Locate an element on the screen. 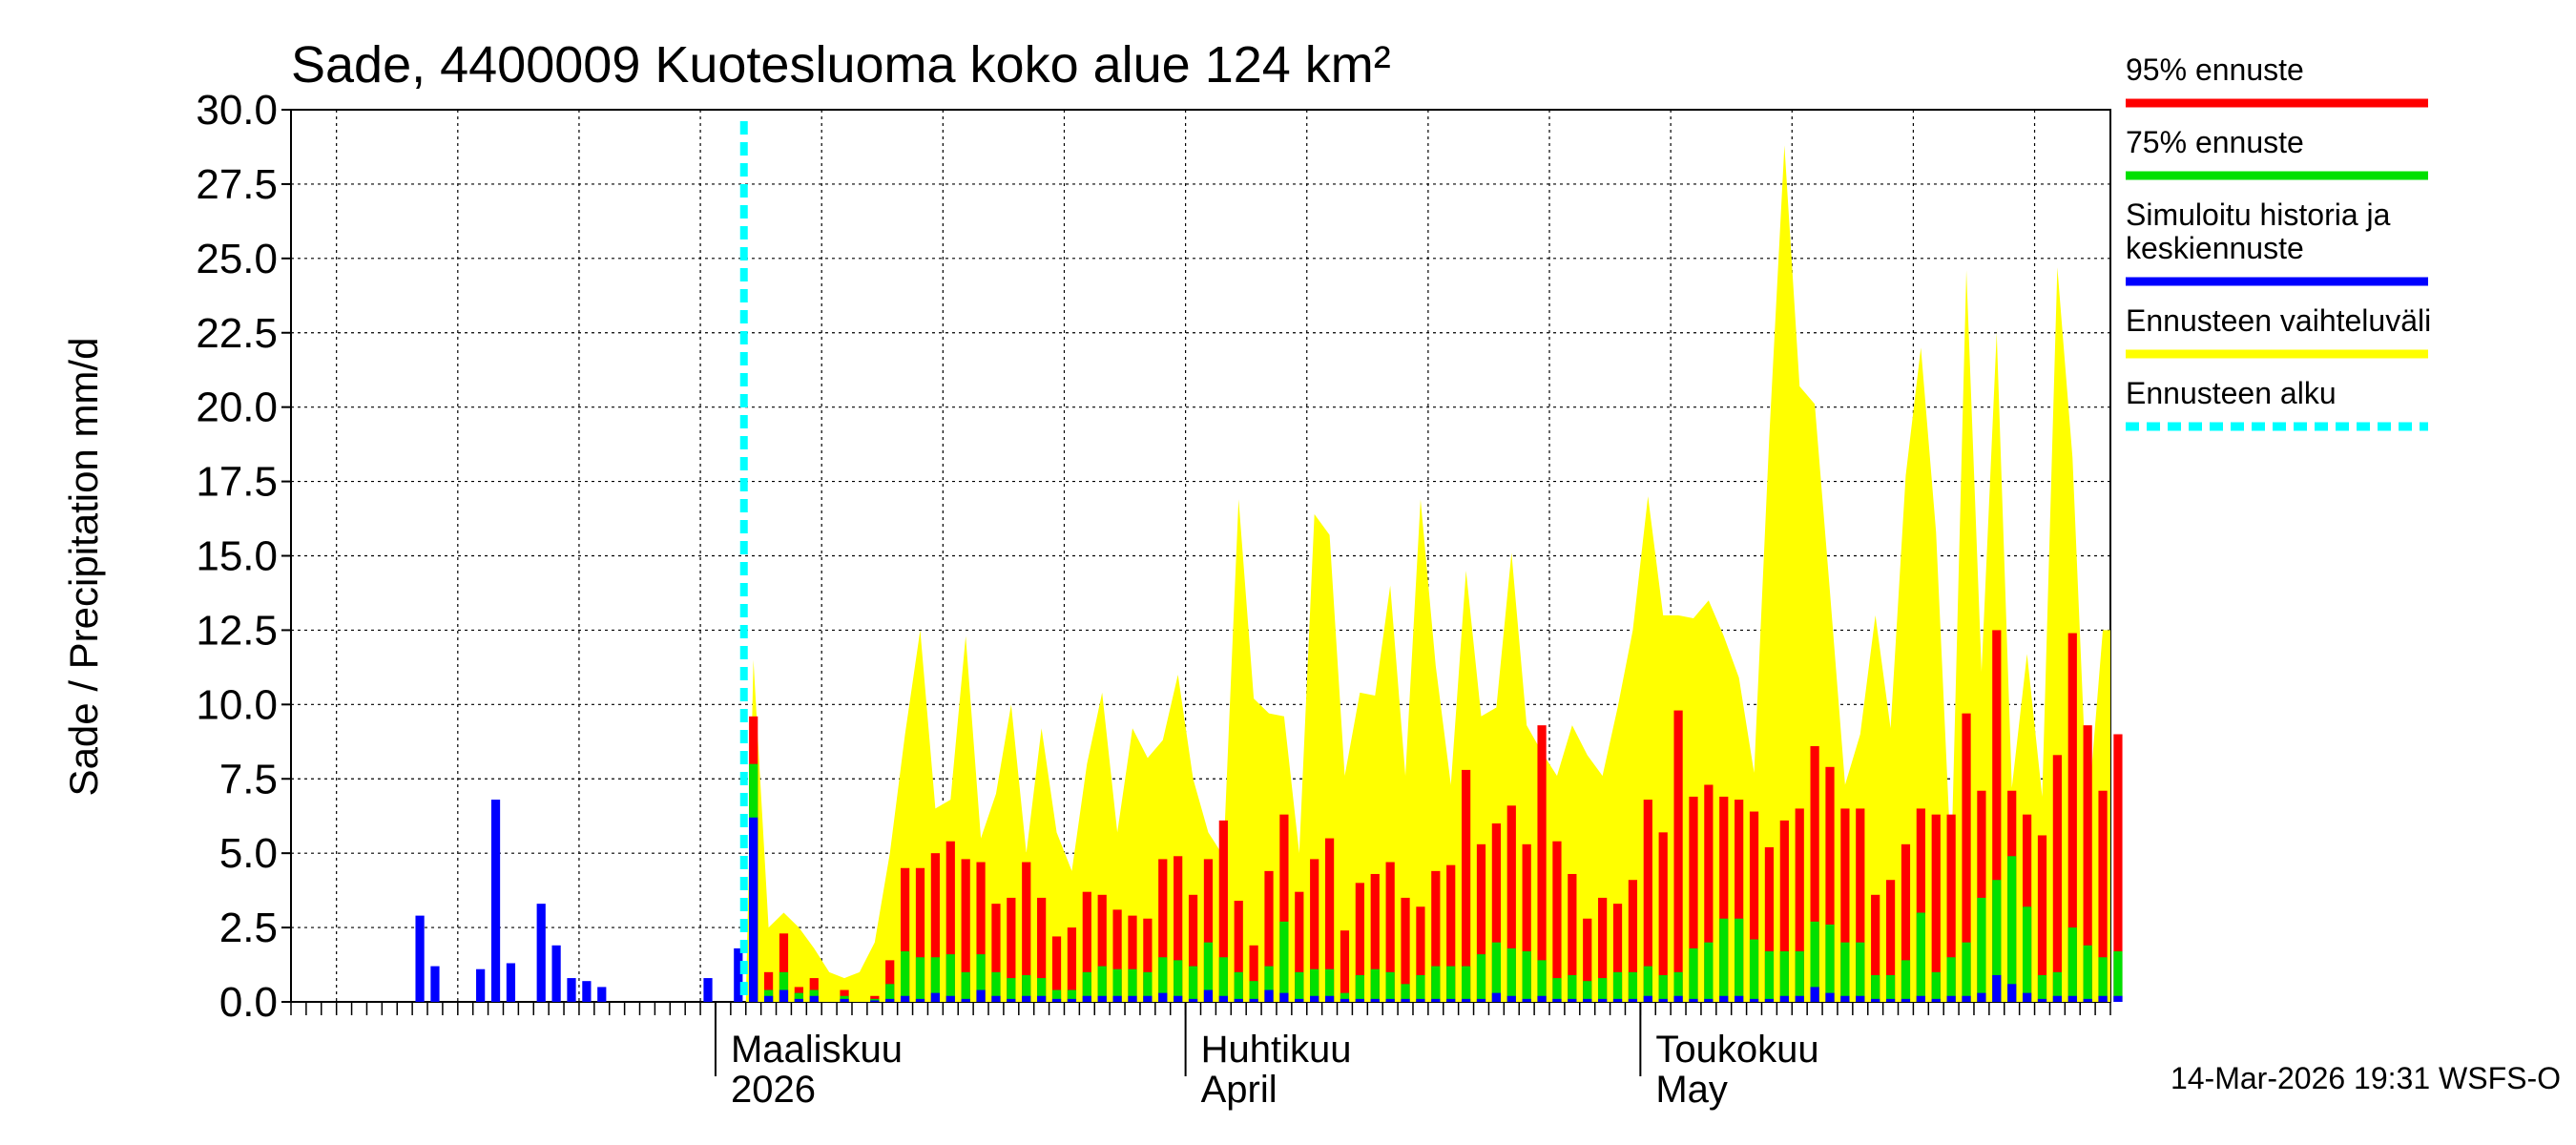 The width and height of the screenshot is (2576, 1145). y-tick-label: 22.5 is located at coordinates (237, 334).